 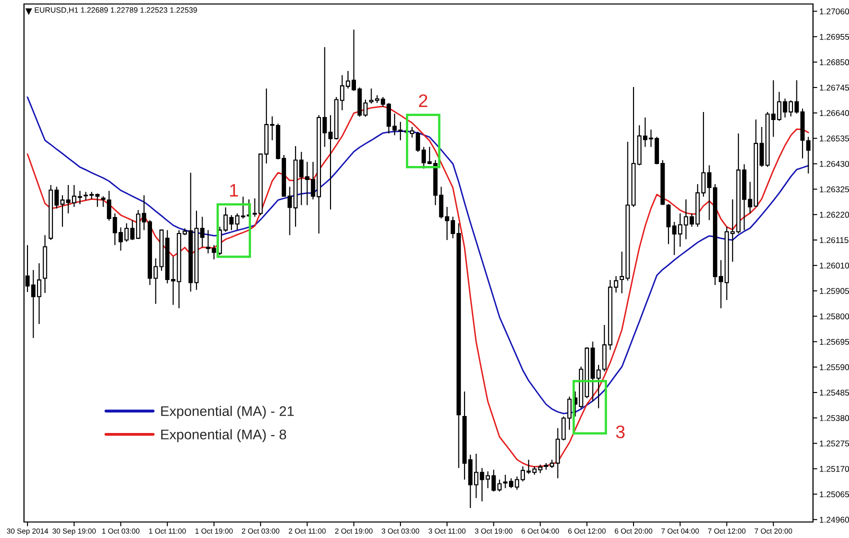 I want to click on y-tick-label: 1.26115, so click(x=834, y=240).